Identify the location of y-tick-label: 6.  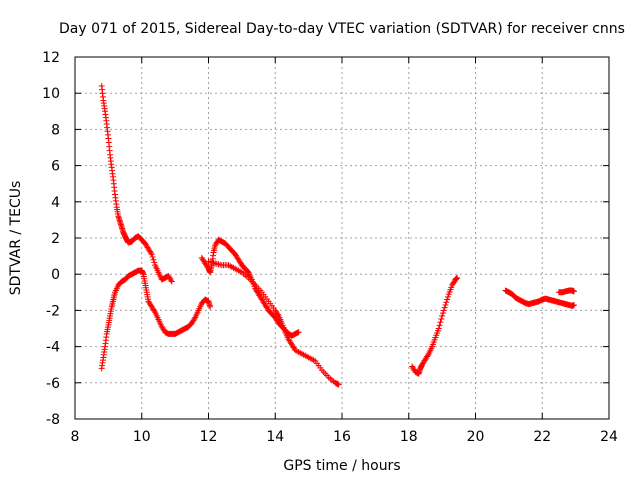
(55, 167).